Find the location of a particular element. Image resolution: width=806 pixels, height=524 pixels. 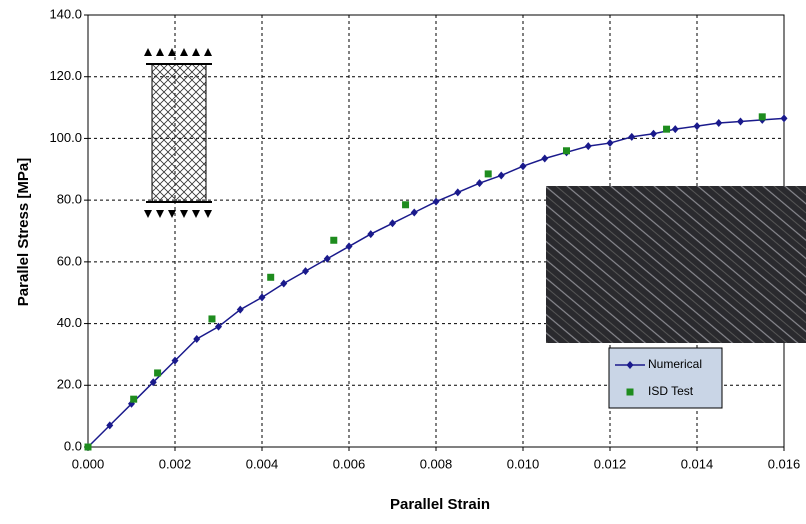

x-tick-label: 0.012 is located at coordinates (610, 463).